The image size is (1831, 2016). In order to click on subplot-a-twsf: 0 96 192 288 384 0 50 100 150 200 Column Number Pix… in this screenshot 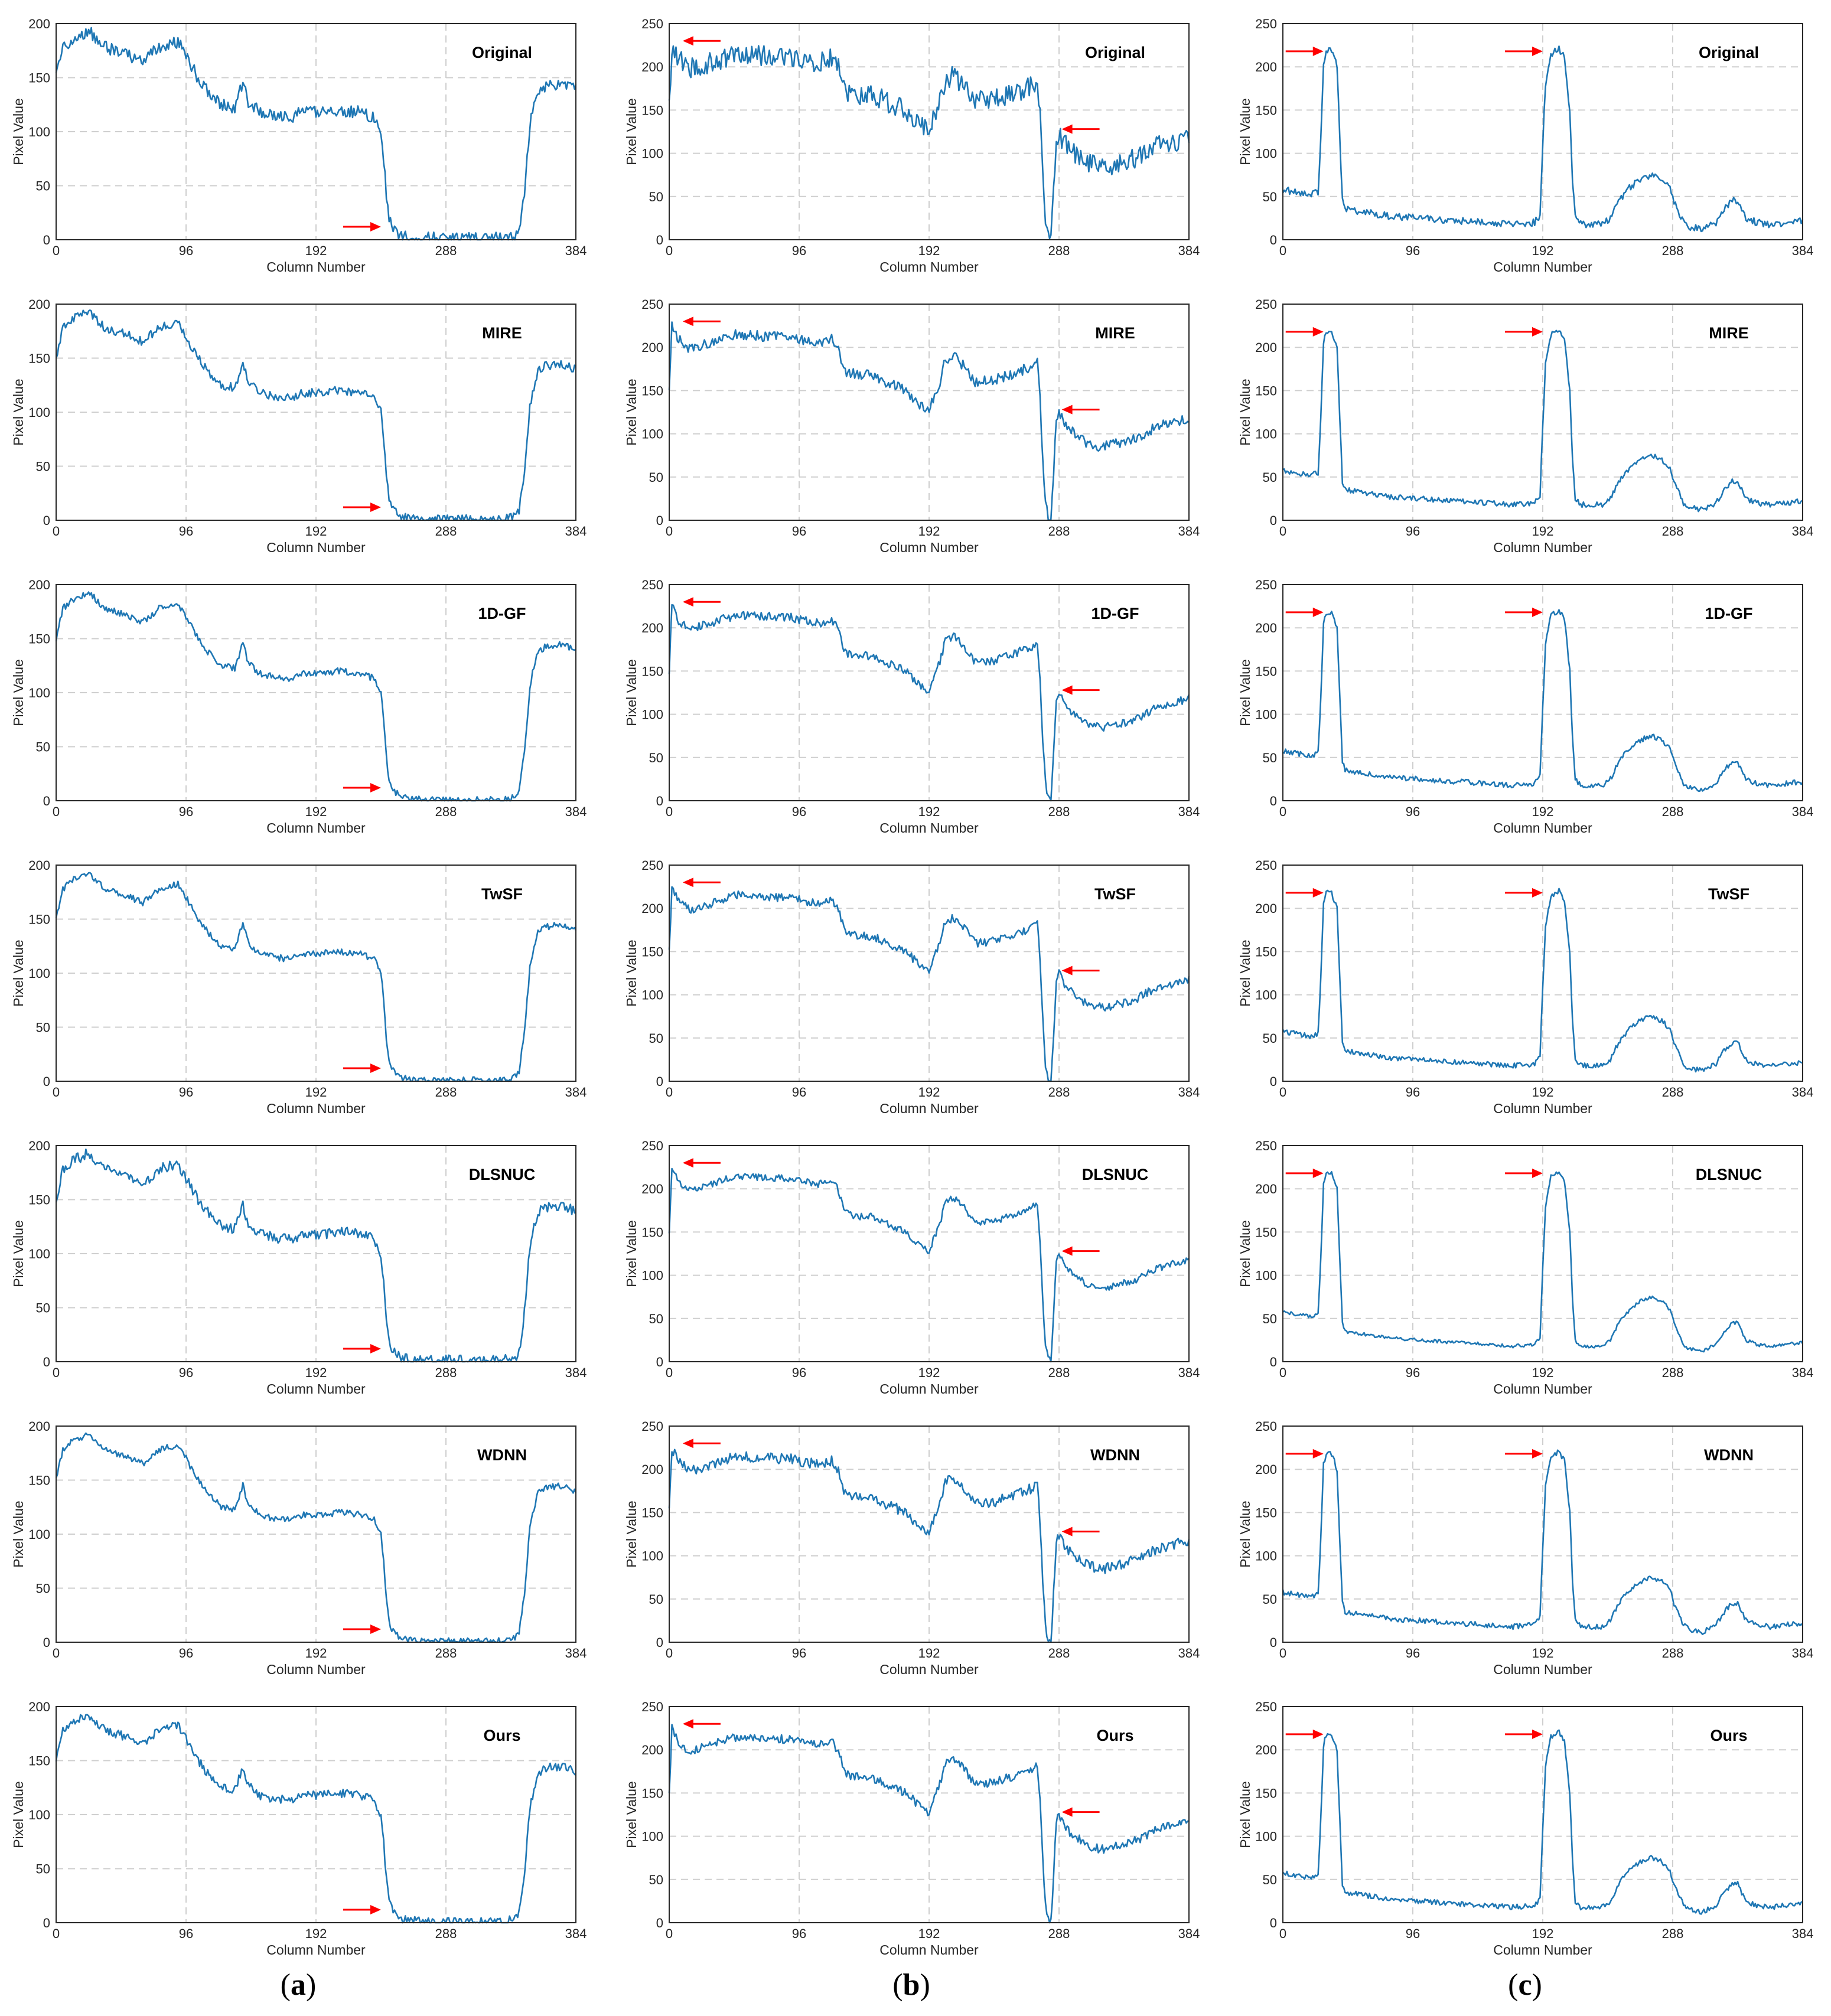, I will do `click(299, 987)`.